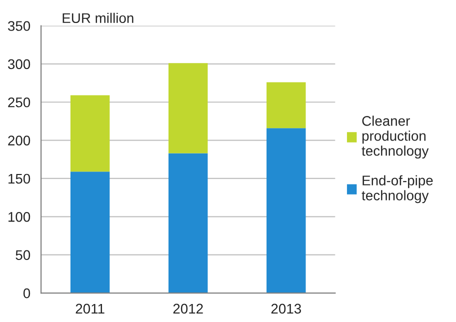 This screenshot has height=322, width=456. What do you see at coordinates (395, 137) in the screenshot?
I see `legend-label: Cleaner production technology` at bounding box center [395, 137].